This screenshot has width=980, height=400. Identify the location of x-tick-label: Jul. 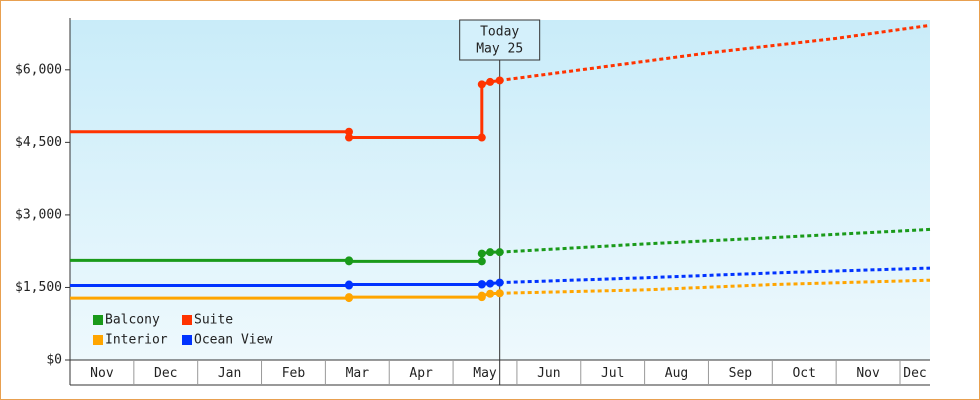
(612, 373).